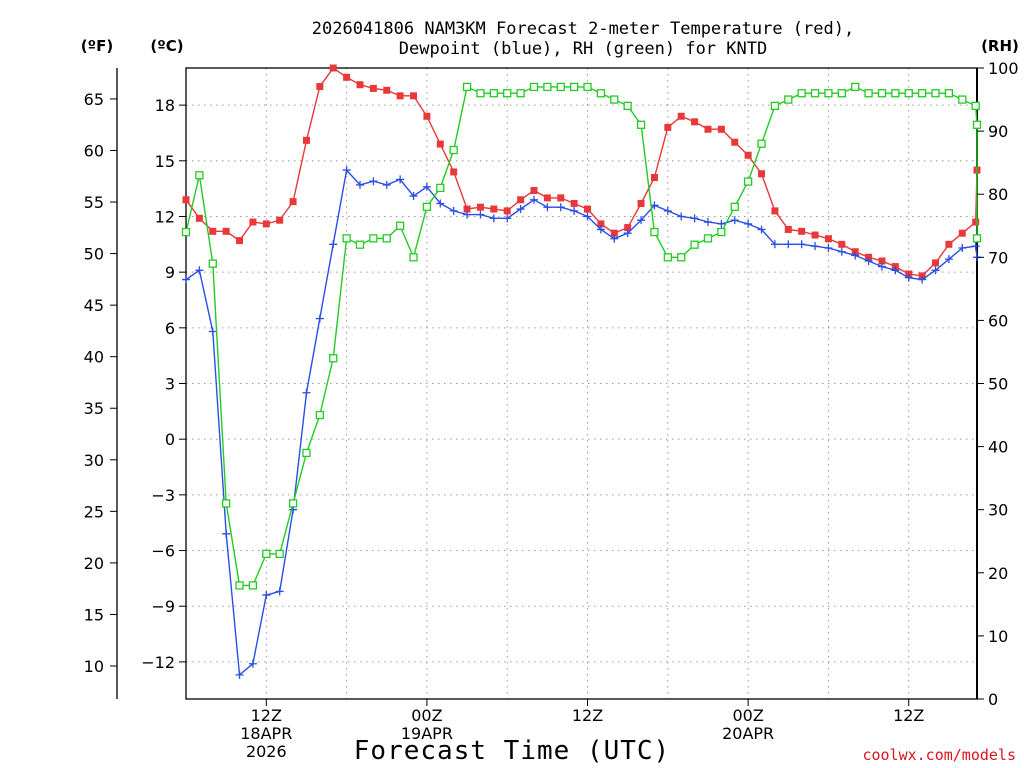 The width and height of the screenshot is (1024, 768). What do you see at coordinates (747, 715) in the screenshot?
I see `x-tick-label: 00Z` at bounding box center [747, 715].